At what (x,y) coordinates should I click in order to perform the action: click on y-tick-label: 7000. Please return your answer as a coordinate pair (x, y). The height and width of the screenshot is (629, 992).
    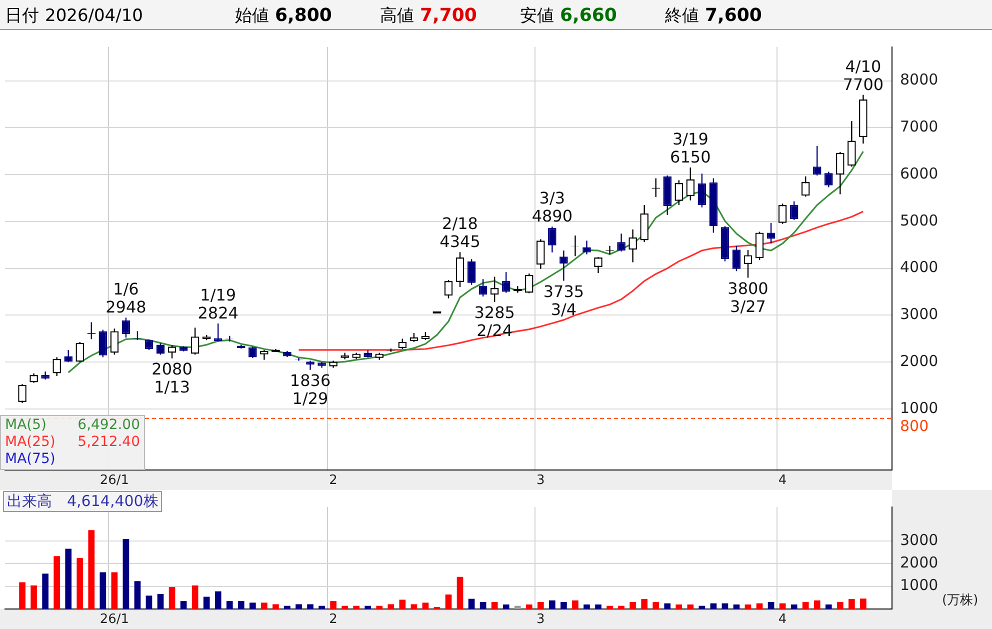
    Looking at the image, I should click on (919, 127).